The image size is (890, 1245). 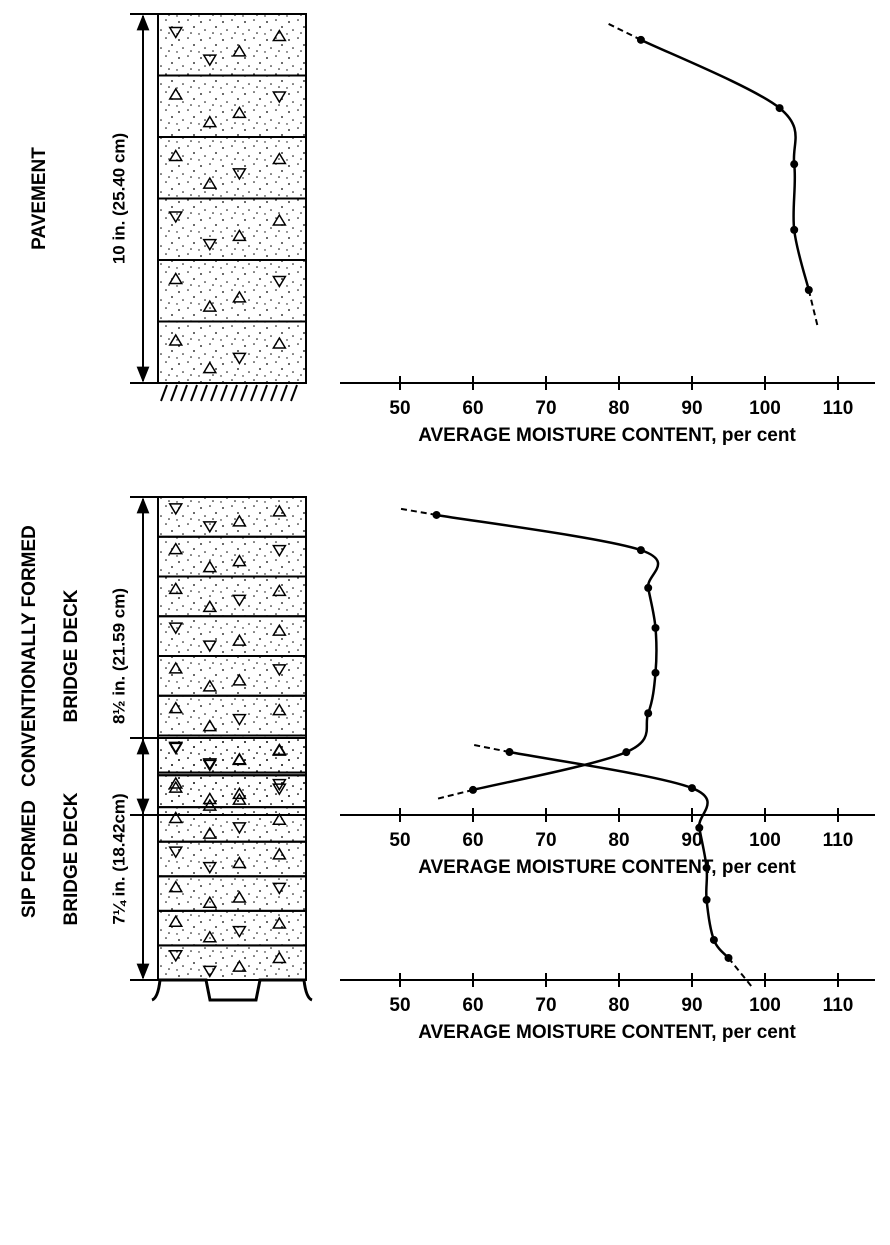 What do you see at coordinates (118, 656) in the screenshot?
I see `thickness-label: 8½ in. (21.59 cm)` at bounding box center [118, 656].